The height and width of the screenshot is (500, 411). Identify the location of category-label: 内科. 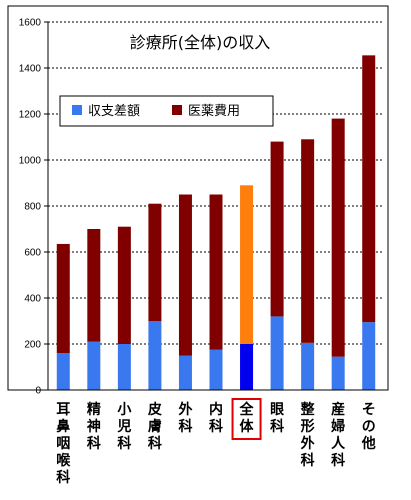
(216, 418).